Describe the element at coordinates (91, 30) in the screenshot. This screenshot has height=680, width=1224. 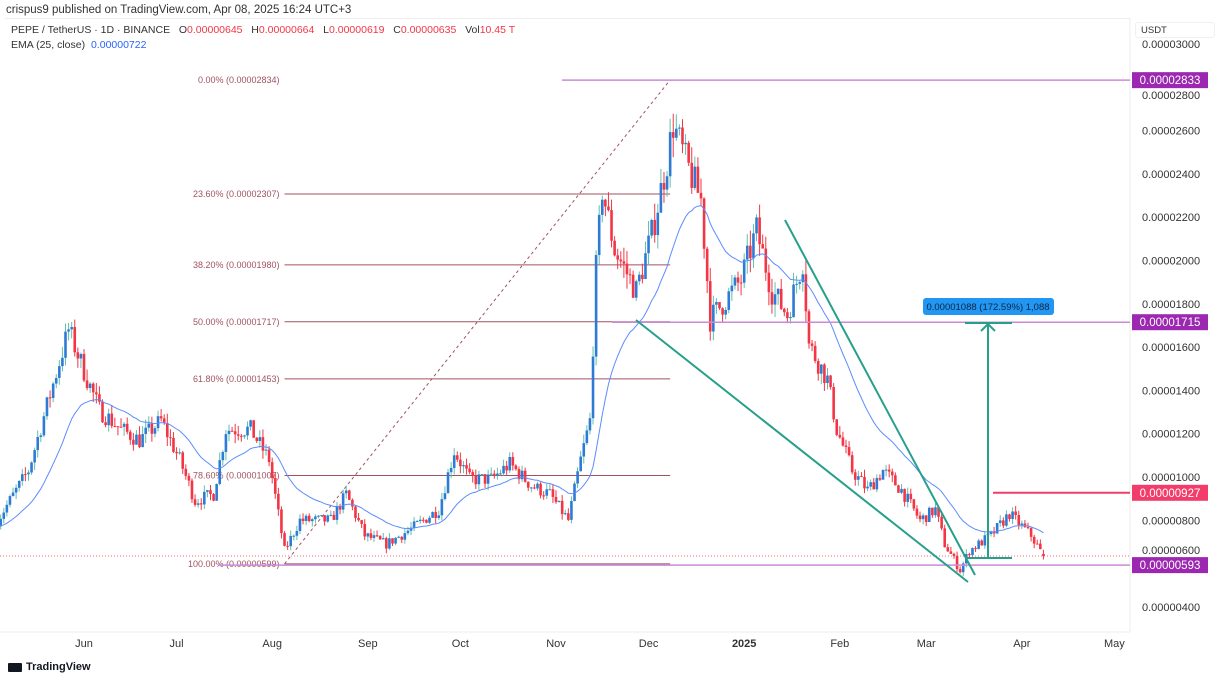
I see `symbol-title: PEPE / TetherUS · 1D · BINANCE` at that location.